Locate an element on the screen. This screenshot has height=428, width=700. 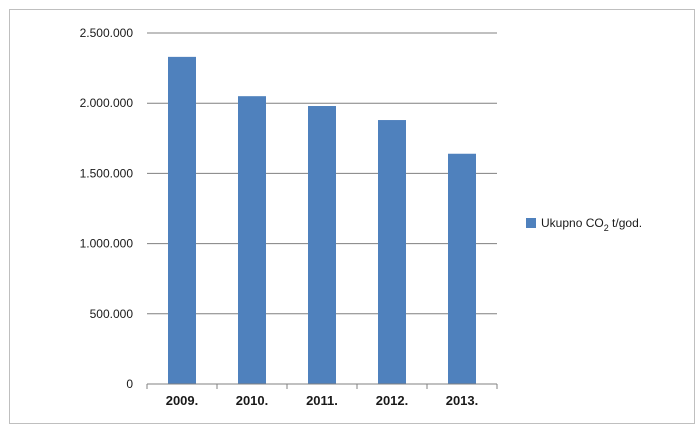
x-tick-label: 2011. is located at coordinates (322, 400).